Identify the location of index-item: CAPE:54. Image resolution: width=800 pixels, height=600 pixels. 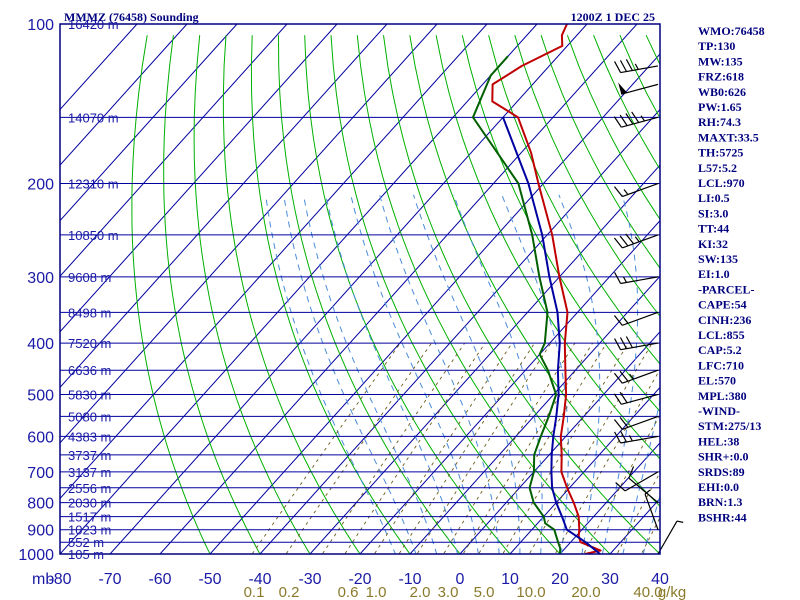
(722, 305).